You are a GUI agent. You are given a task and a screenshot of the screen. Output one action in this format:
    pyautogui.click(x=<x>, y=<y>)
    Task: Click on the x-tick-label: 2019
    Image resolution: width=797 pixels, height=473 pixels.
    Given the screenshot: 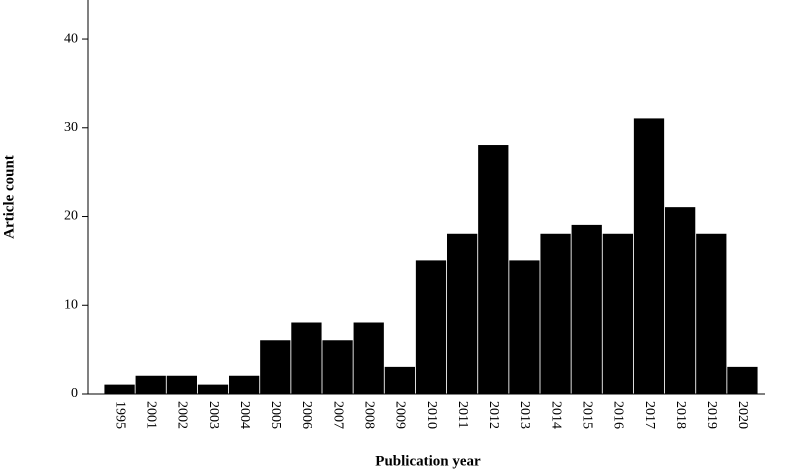 What is the action you would take?
    pyautogui.click(x=711, y=415)
    